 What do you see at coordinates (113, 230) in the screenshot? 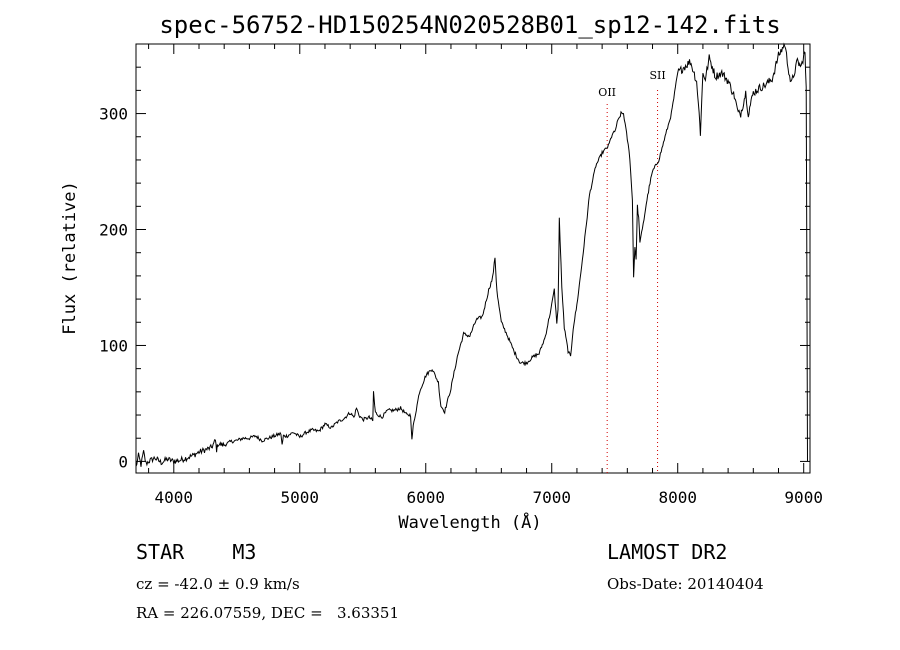
I see `y-tick-label: 200` at bounding box center [113, 230].